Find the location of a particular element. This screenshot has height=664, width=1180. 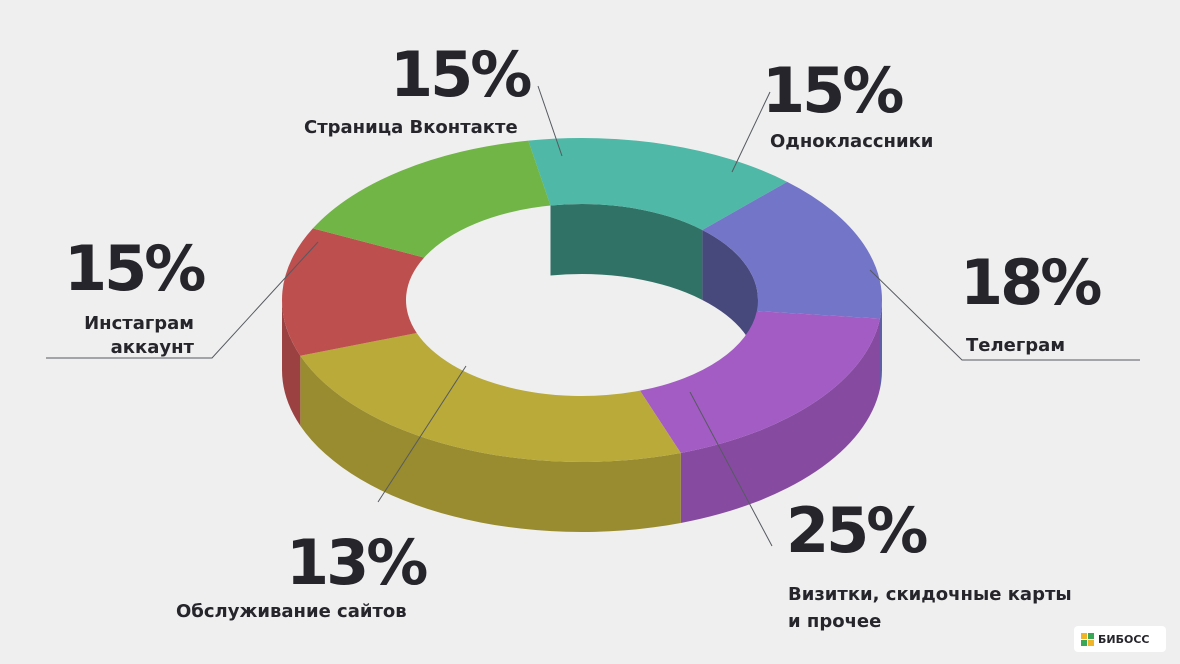

pct-odnoklassniki: 15% is located at coordinates (833, 90).